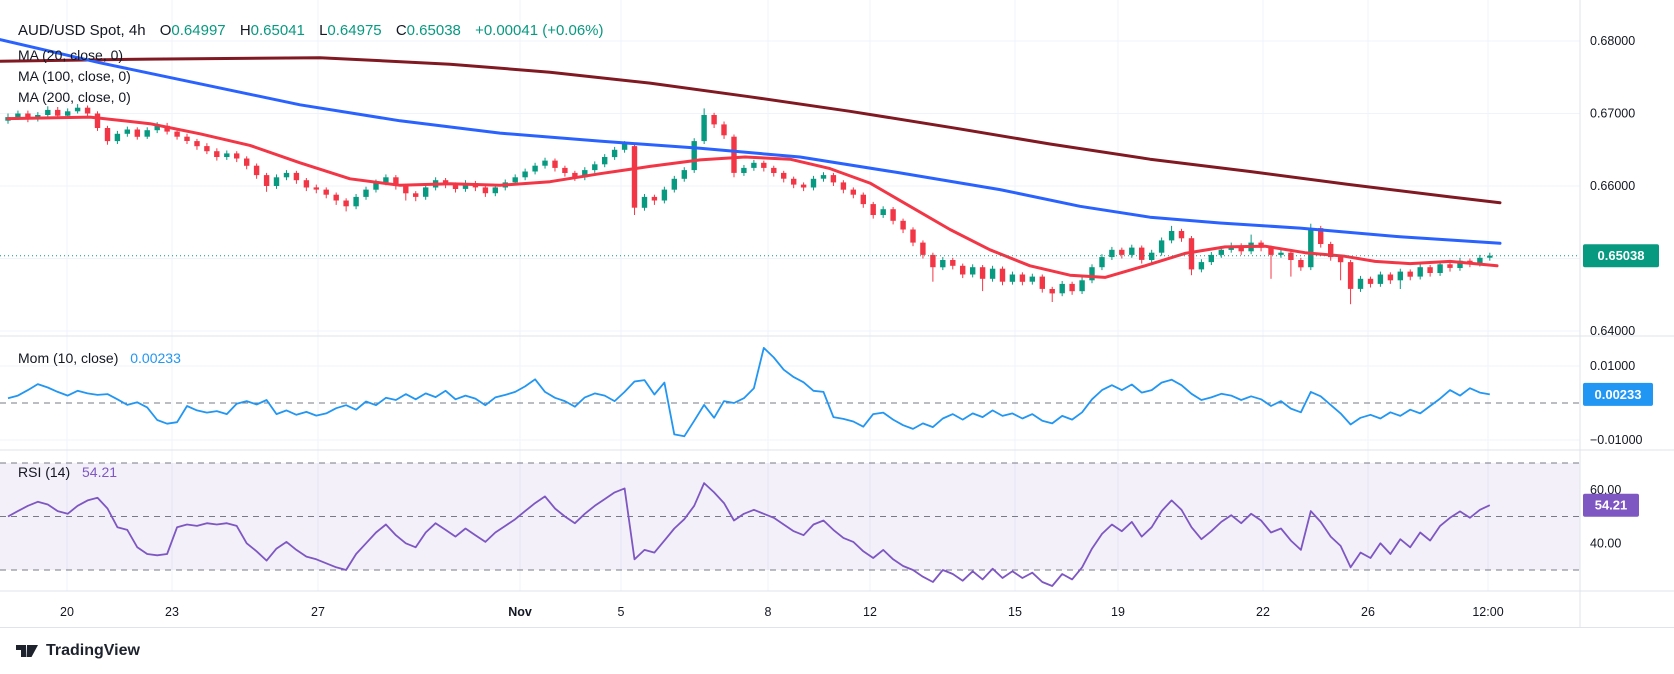 Image resolution: width=1674 pixels, height=674 pixels. I want to click on time-tick-label: 20, so click(67, 612).